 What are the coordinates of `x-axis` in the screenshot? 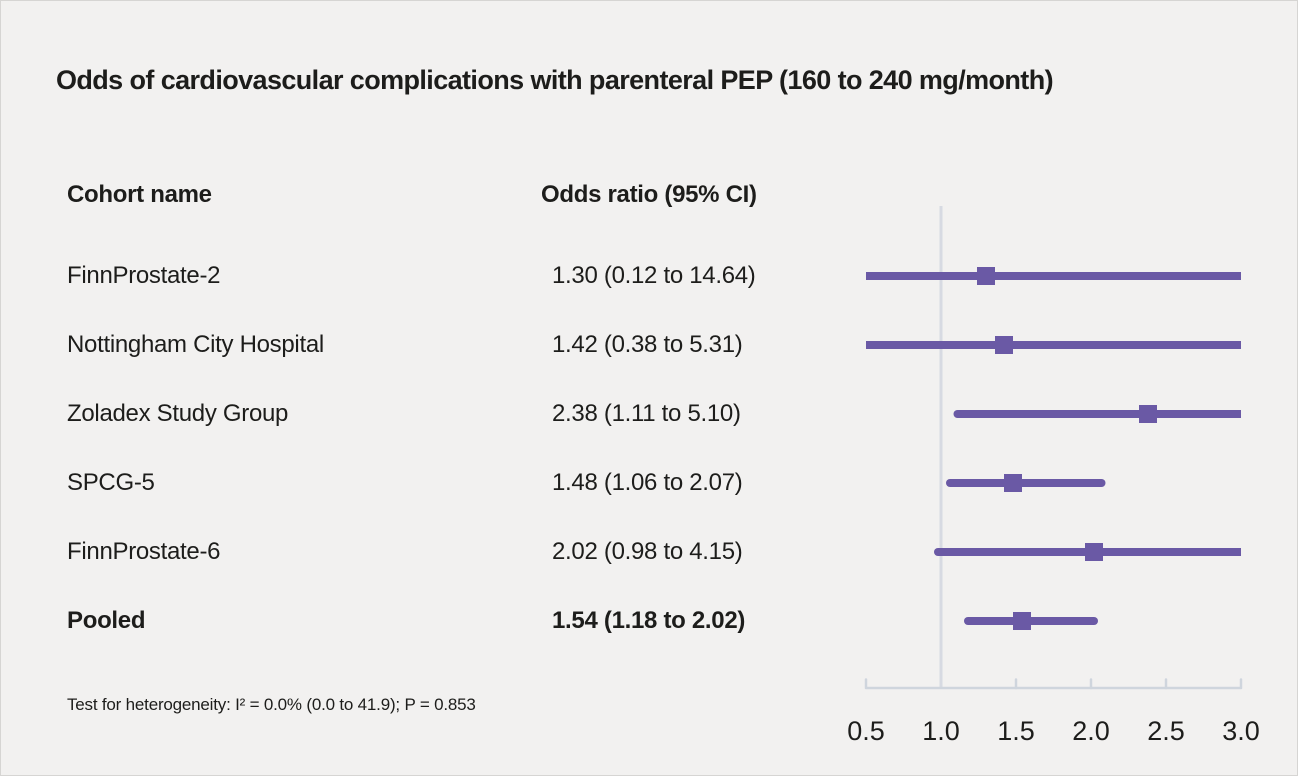 It's located at (1053, 684).